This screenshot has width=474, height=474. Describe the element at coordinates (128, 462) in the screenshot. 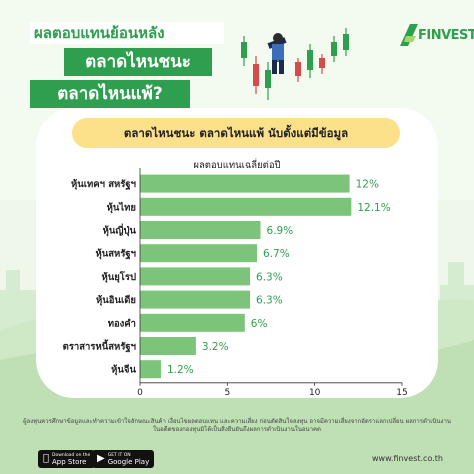

I see `google-play-label: Google Play` at that location.